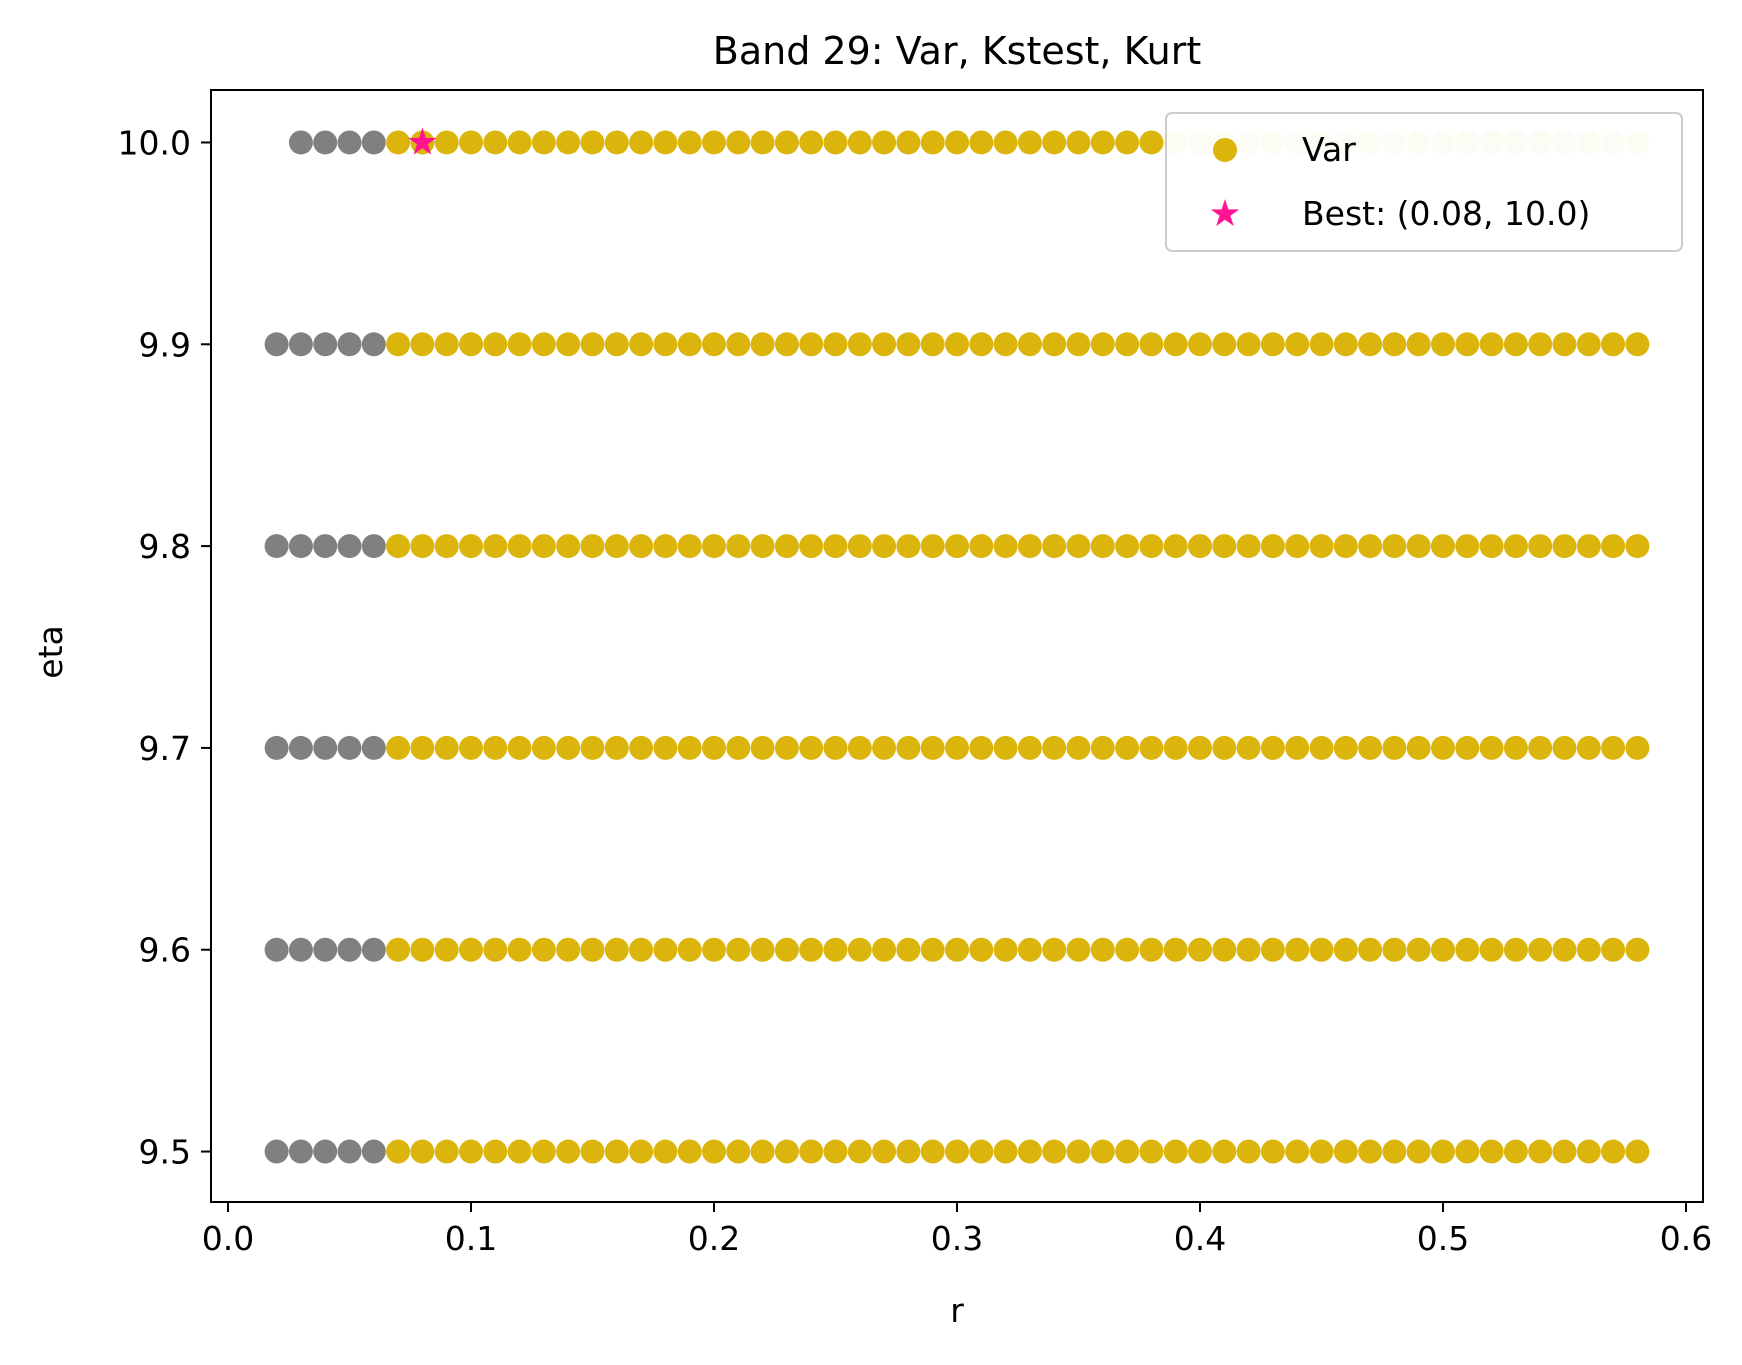 Image resolution: width=1742 pixels, height=1365 pixels. What do you see at coordinates (165, 546) in the screenshot?
I see `y-tick-label: 9.8` at bounding box center [165, 546].